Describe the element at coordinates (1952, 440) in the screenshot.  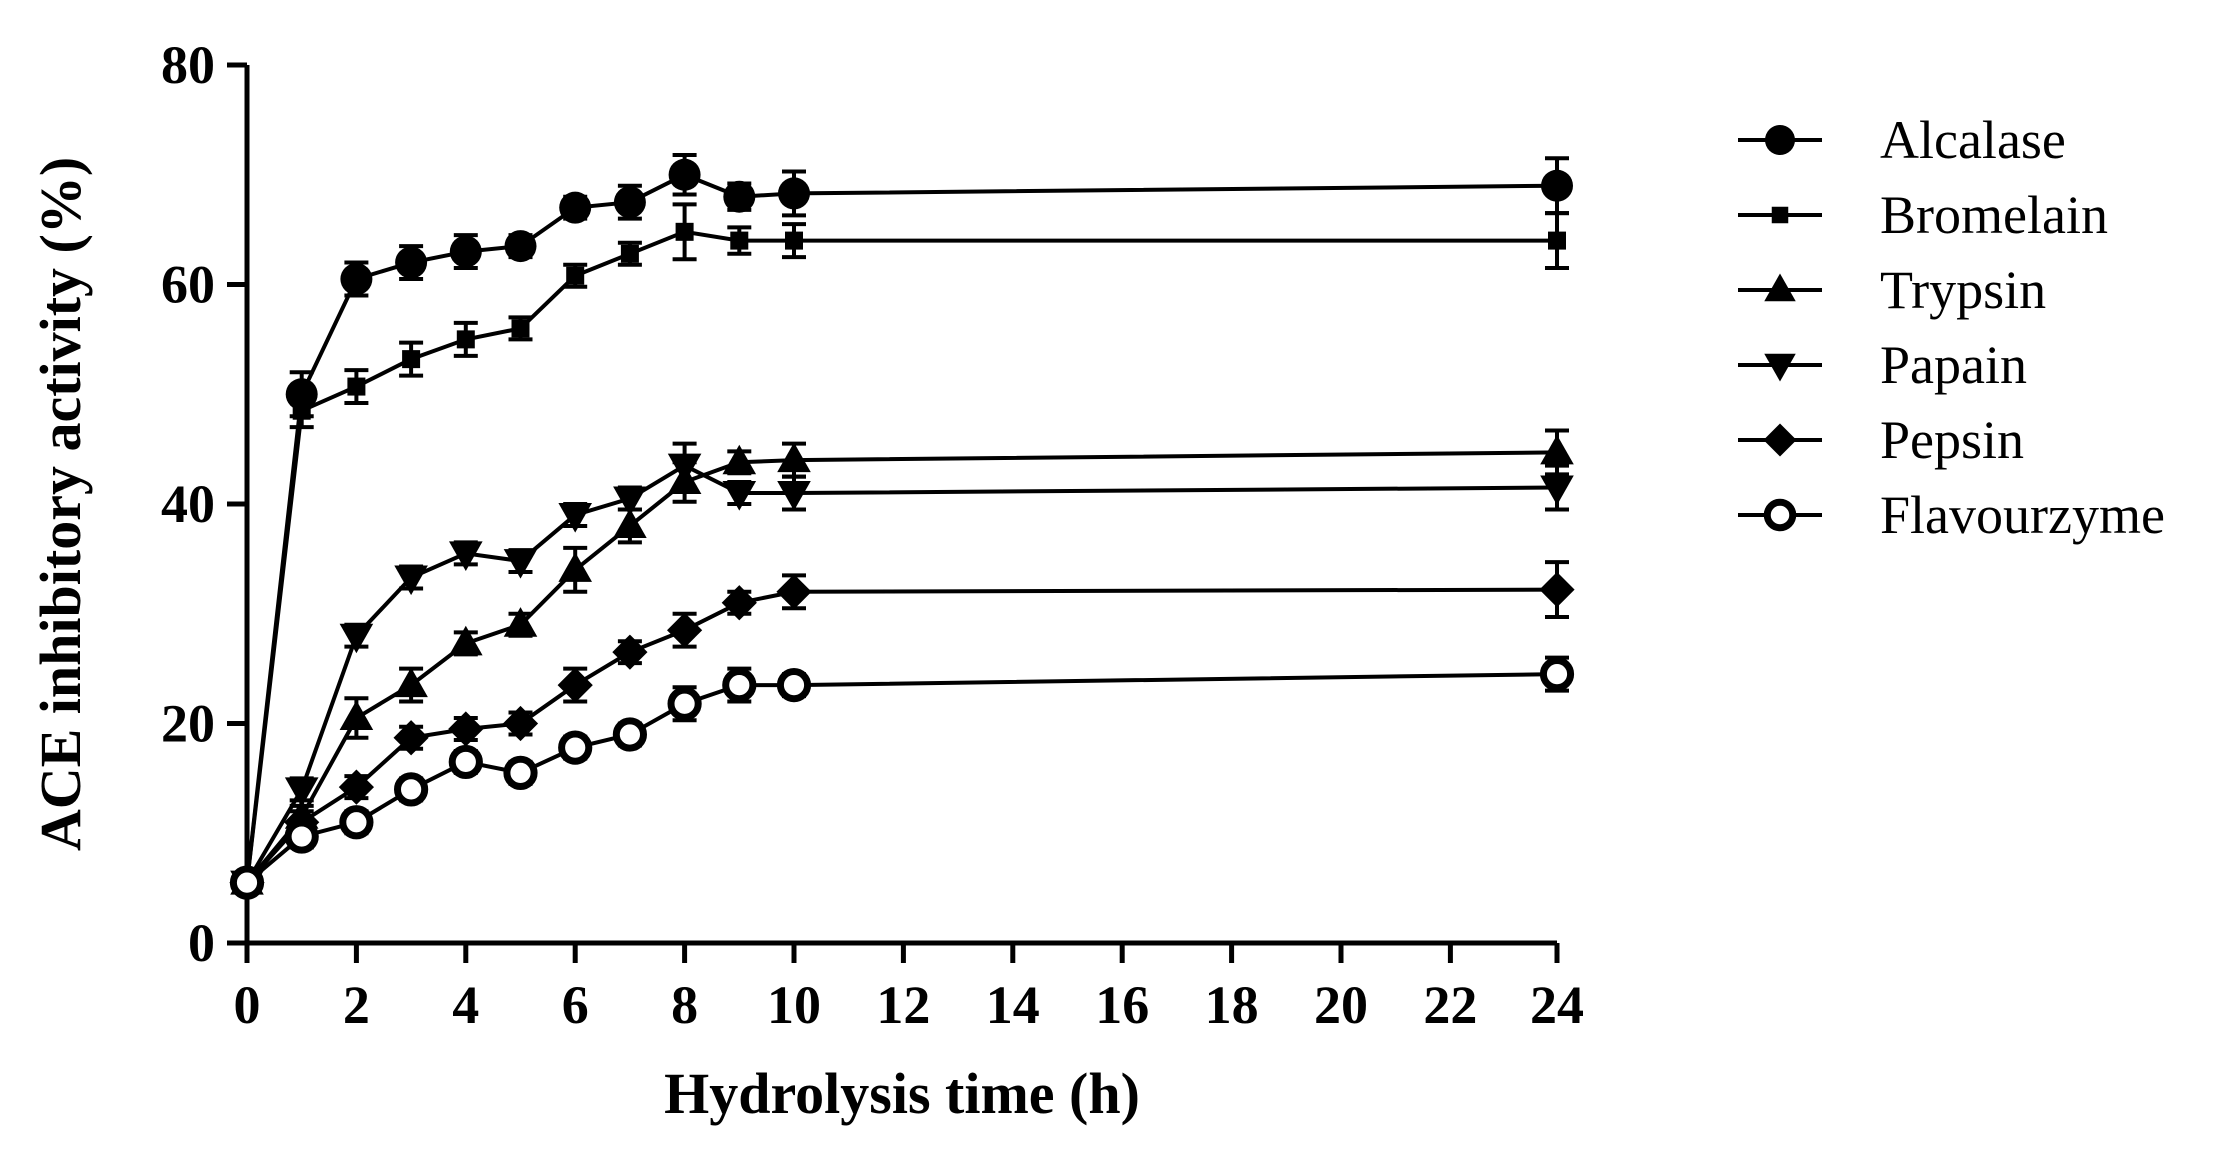
I see `legend-label: Pepsin` at that location.